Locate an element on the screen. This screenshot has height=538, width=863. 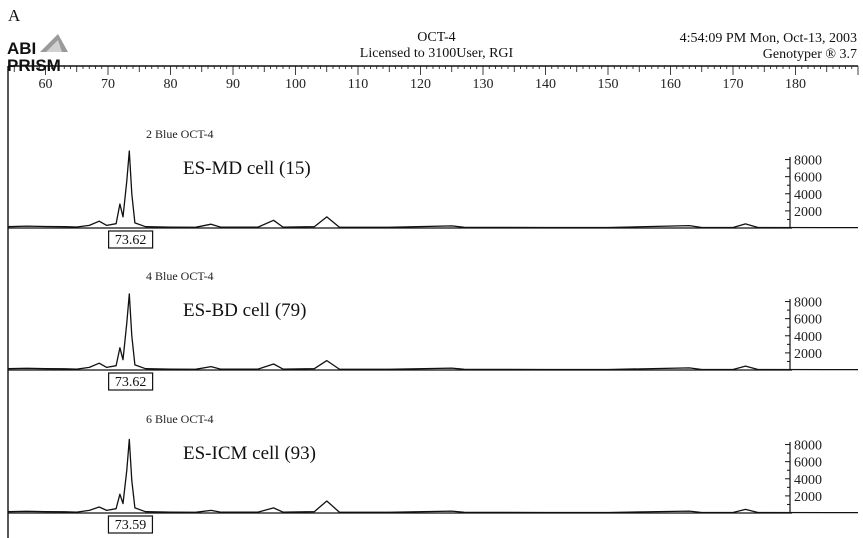
logo-text-abi: ABI is located at coordinates (21, 48).